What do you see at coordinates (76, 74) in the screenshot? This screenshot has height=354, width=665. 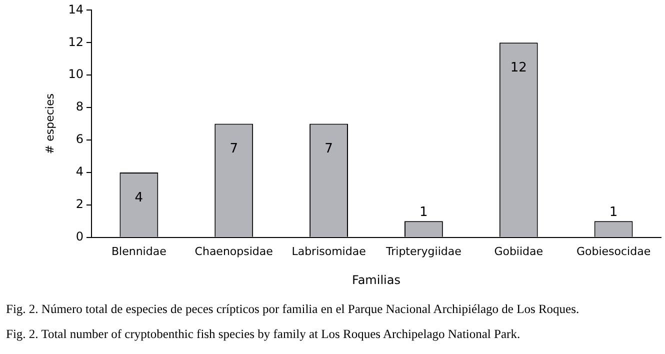 I see `y-tick-label: 10` at bounding box center [76, 74].